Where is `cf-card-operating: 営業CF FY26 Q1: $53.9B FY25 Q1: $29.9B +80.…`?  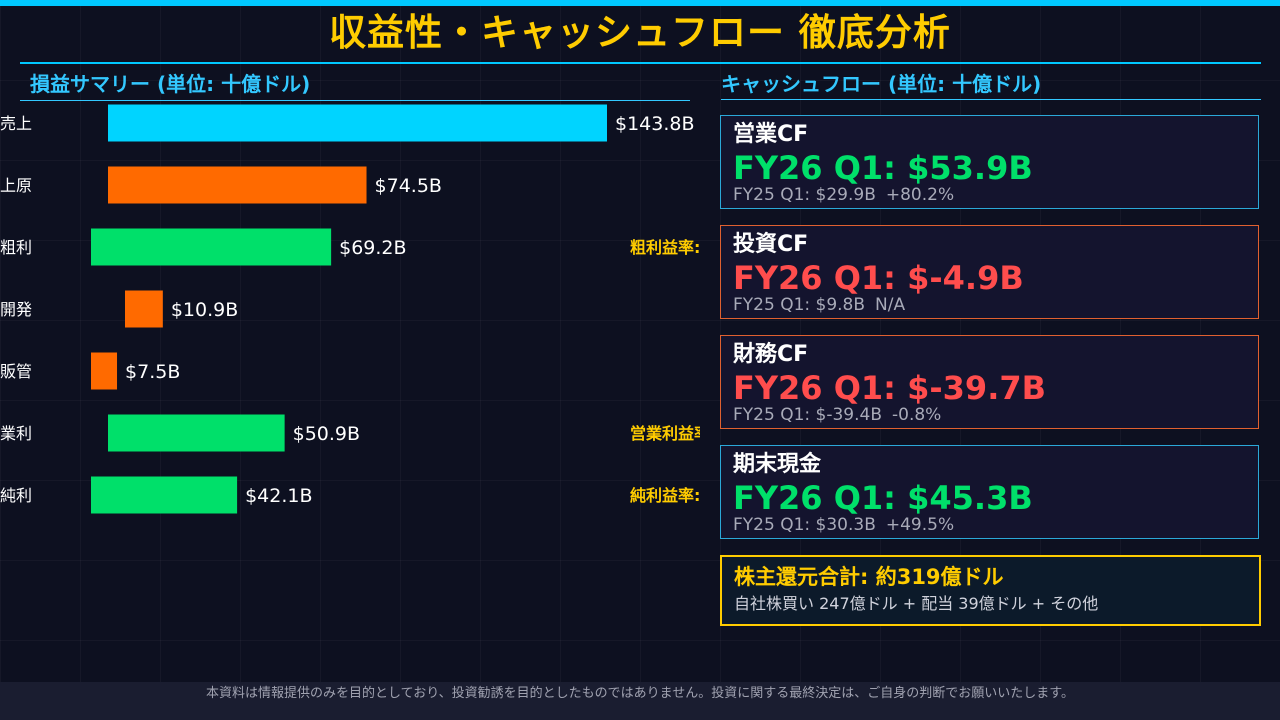
cf-card-operating: 営業CF FY26 Q1: $53.9B FY25 Q1: $29.9B +80.… is located at coordinates (989, 162).